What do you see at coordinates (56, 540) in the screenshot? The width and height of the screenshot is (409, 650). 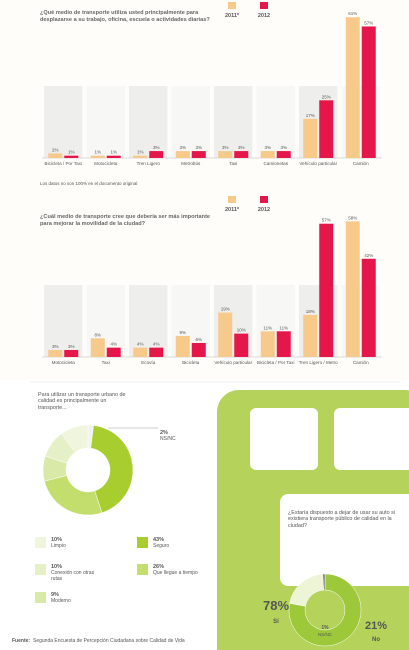 I see `value-label: 10%` at bounding box center [56, 540].